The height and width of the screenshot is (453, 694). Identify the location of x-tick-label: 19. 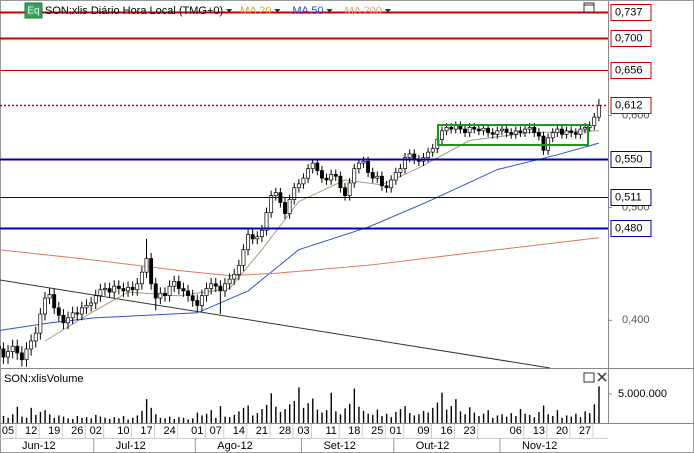
(54, 431).